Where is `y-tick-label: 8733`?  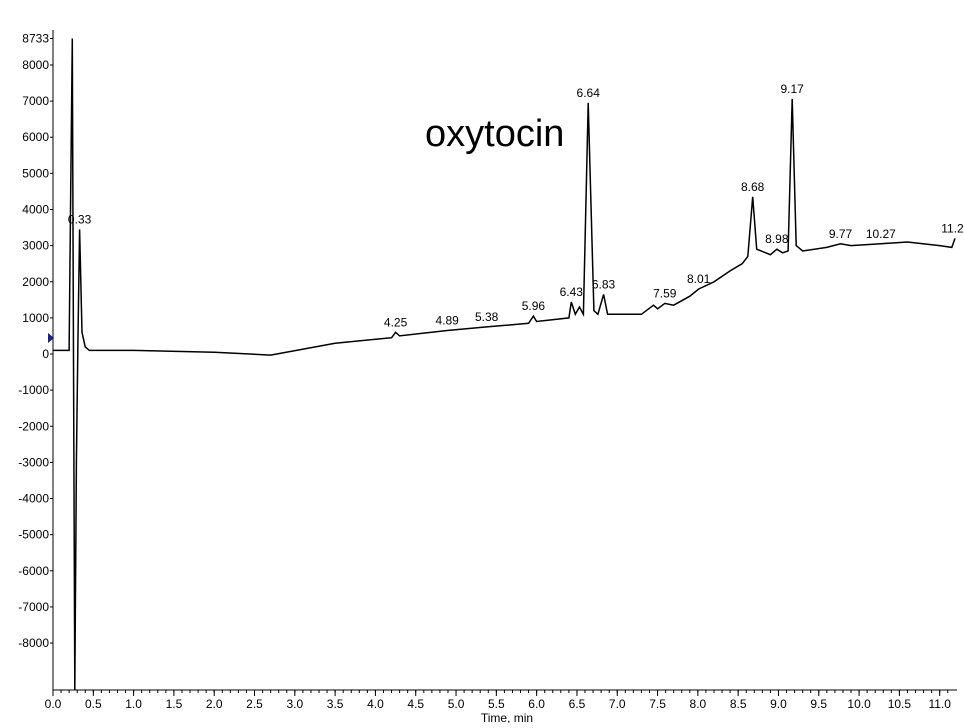 y-tick-label: 8733 is located at coordinates (35, 39).